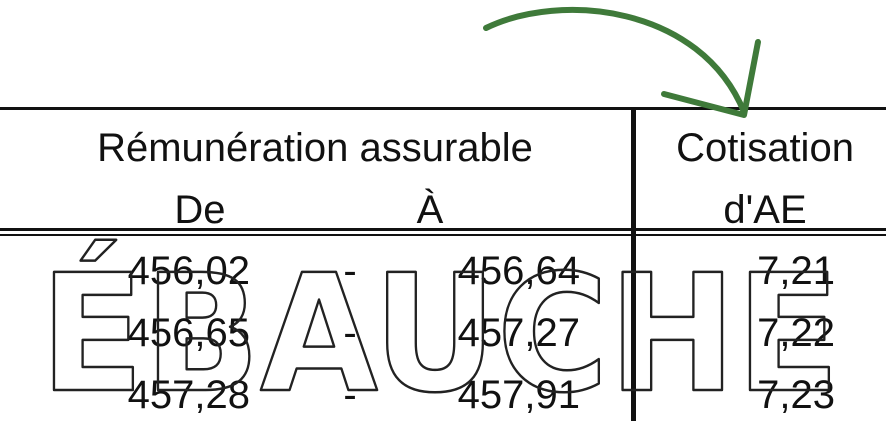 This screenshot has height=421, width=886. I want to click on top-rule, so click(443, 108).